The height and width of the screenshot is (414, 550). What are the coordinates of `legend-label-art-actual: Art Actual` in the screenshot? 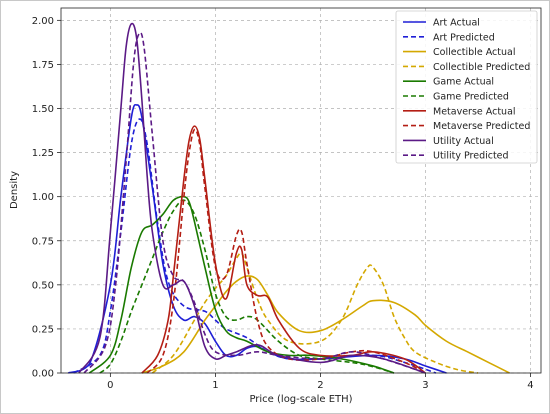 It's located at (456, 23).